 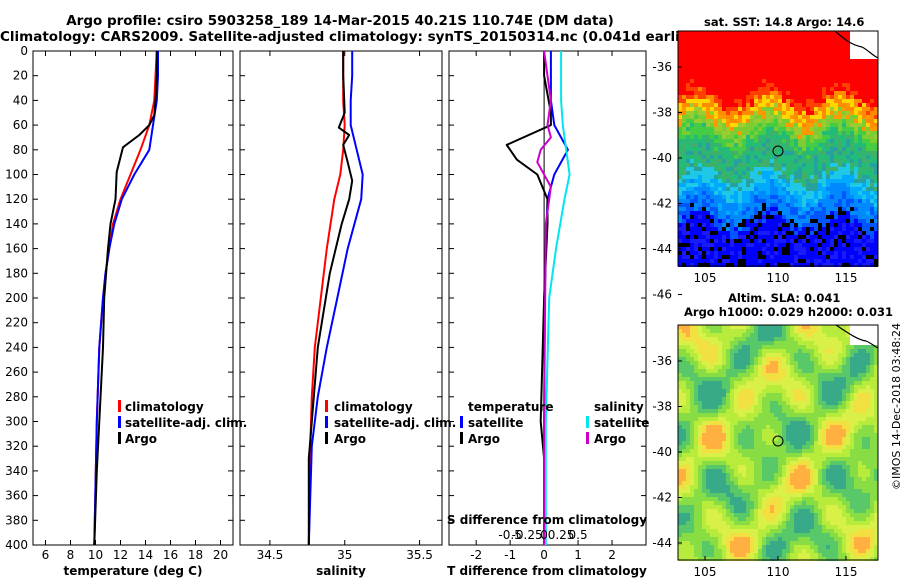 What do you see at coordinates (16, 520) in the screenshot?
I see `depth-tick-label: 380` at bounding box center [16, 520].